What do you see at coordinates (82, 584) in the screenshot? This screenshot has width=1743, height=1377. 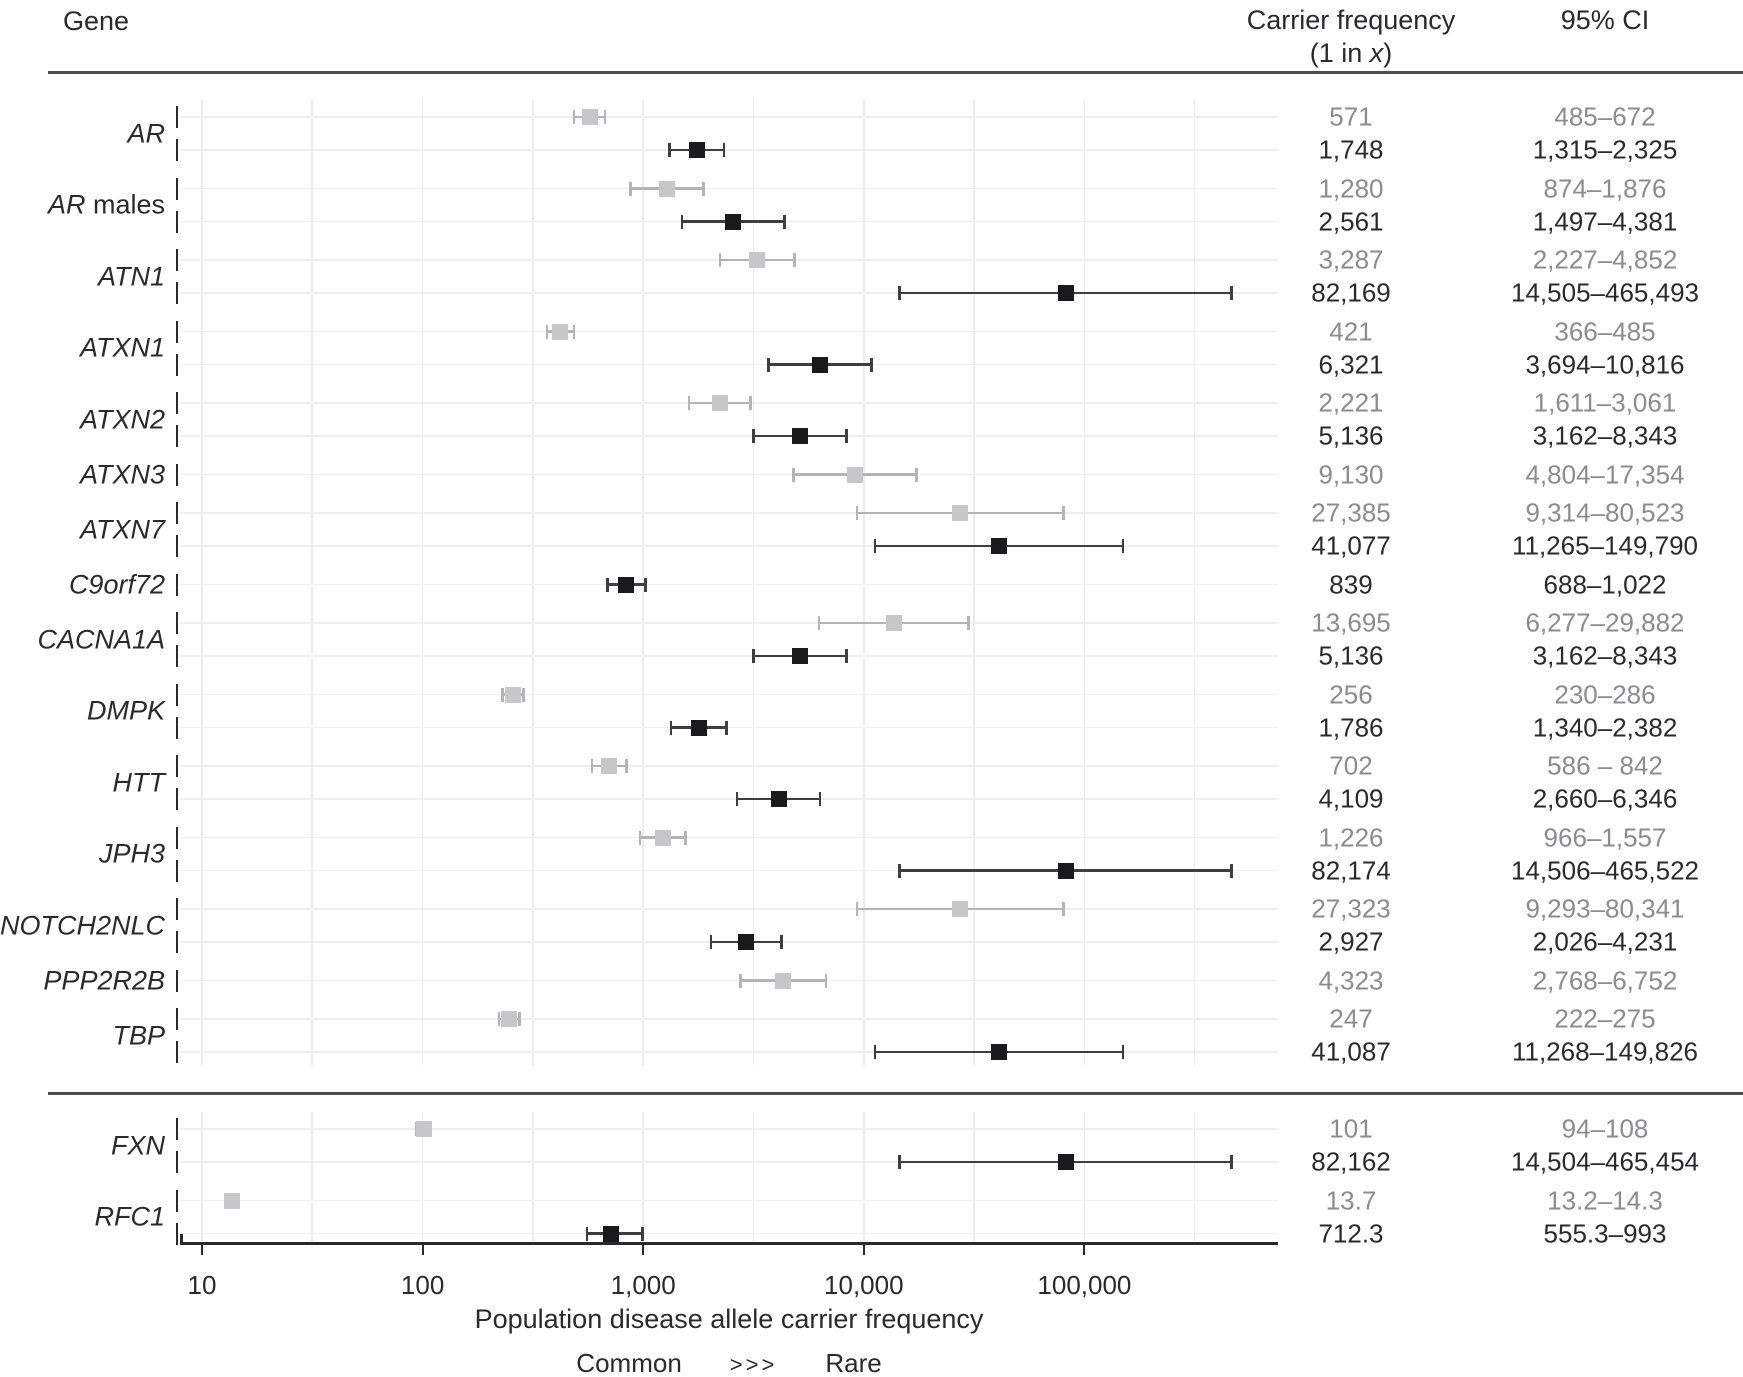 I see `gene-label: C9orf72` at bounding box center [82, 584].